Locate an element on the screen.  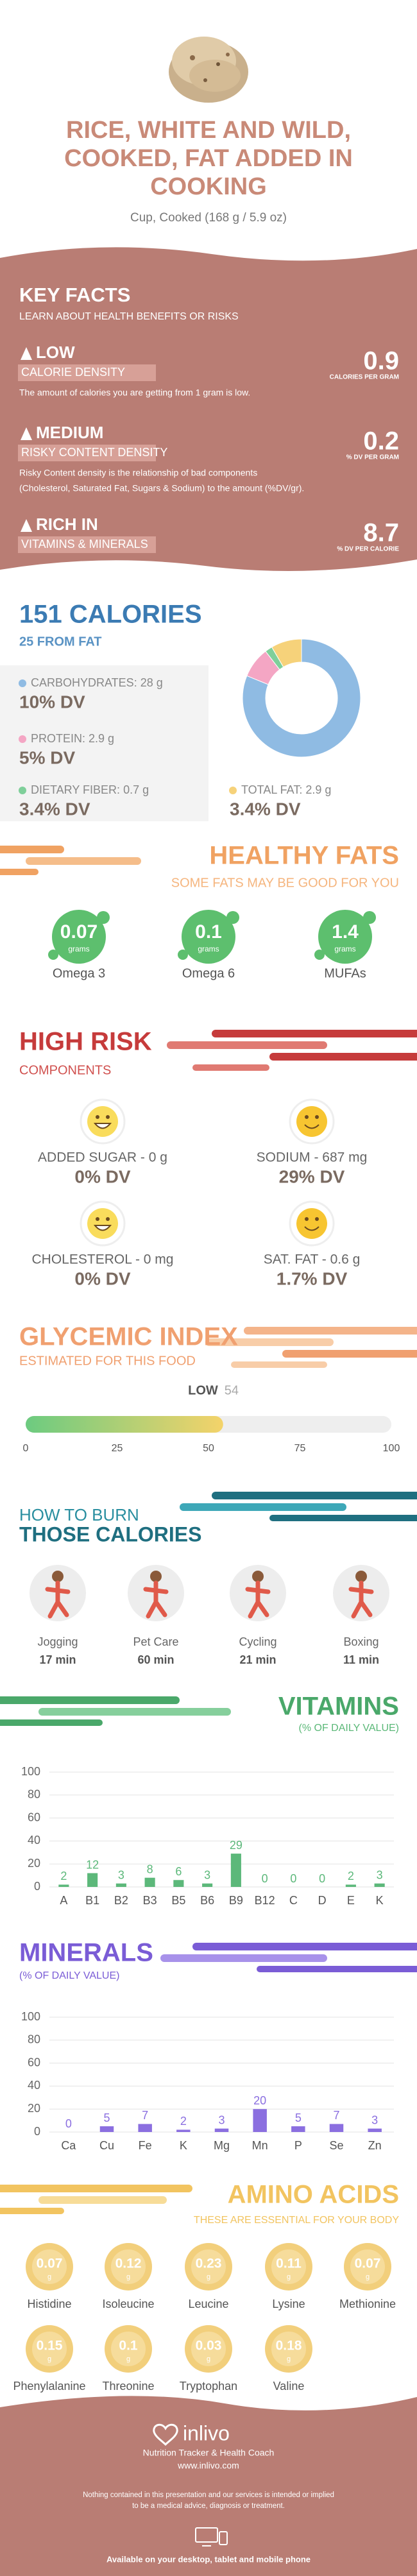
x-tick-label: B12 is located at coordinates (265, 1901).